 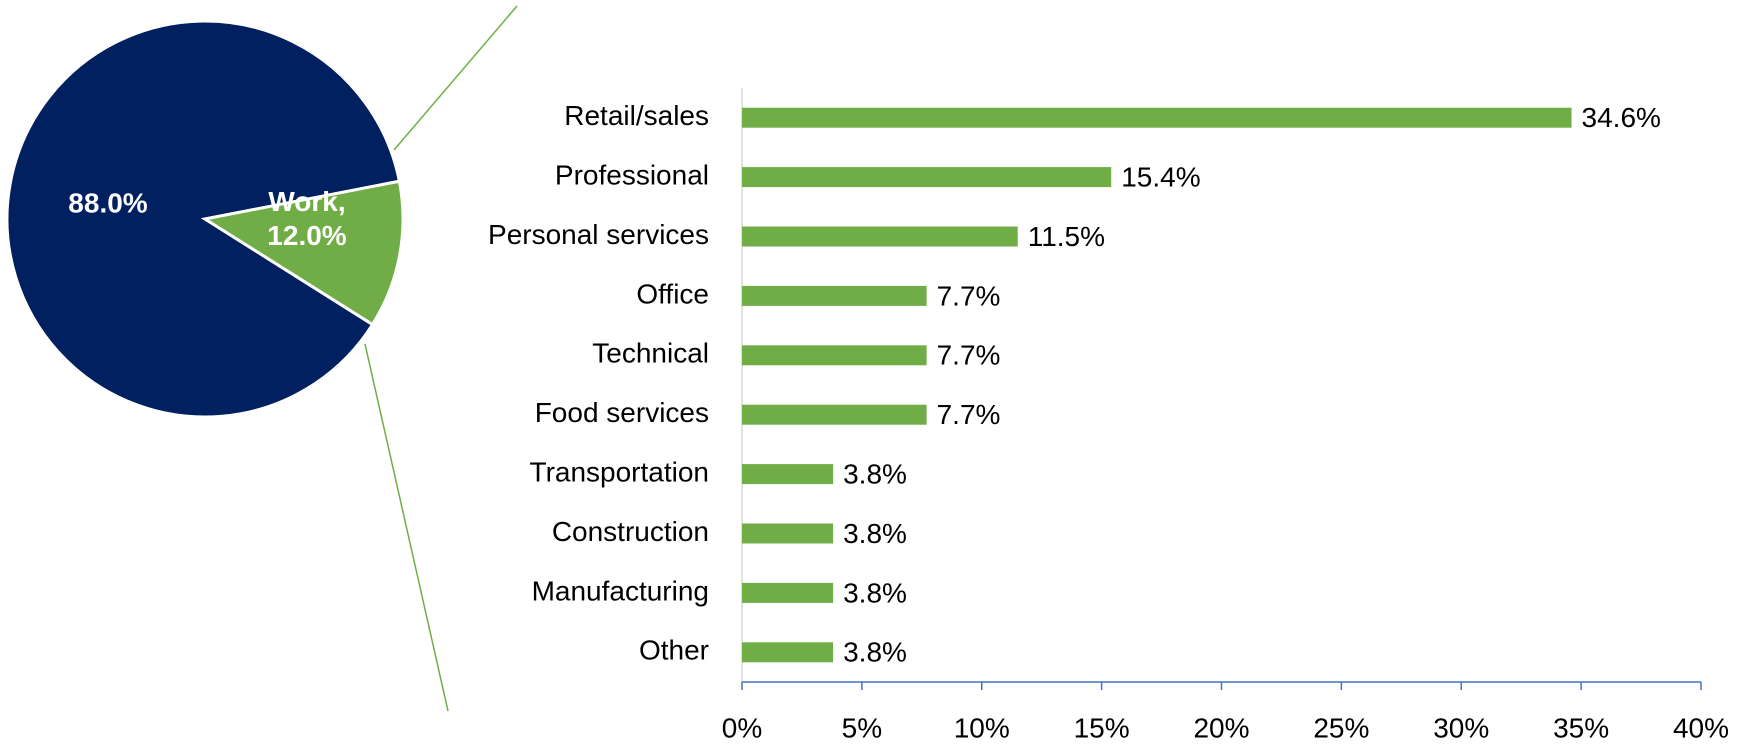 What do you see at coordinates (674, 650) in the screenshot?
I see `y-tick-label: Other` at bounding box center [674, 650].